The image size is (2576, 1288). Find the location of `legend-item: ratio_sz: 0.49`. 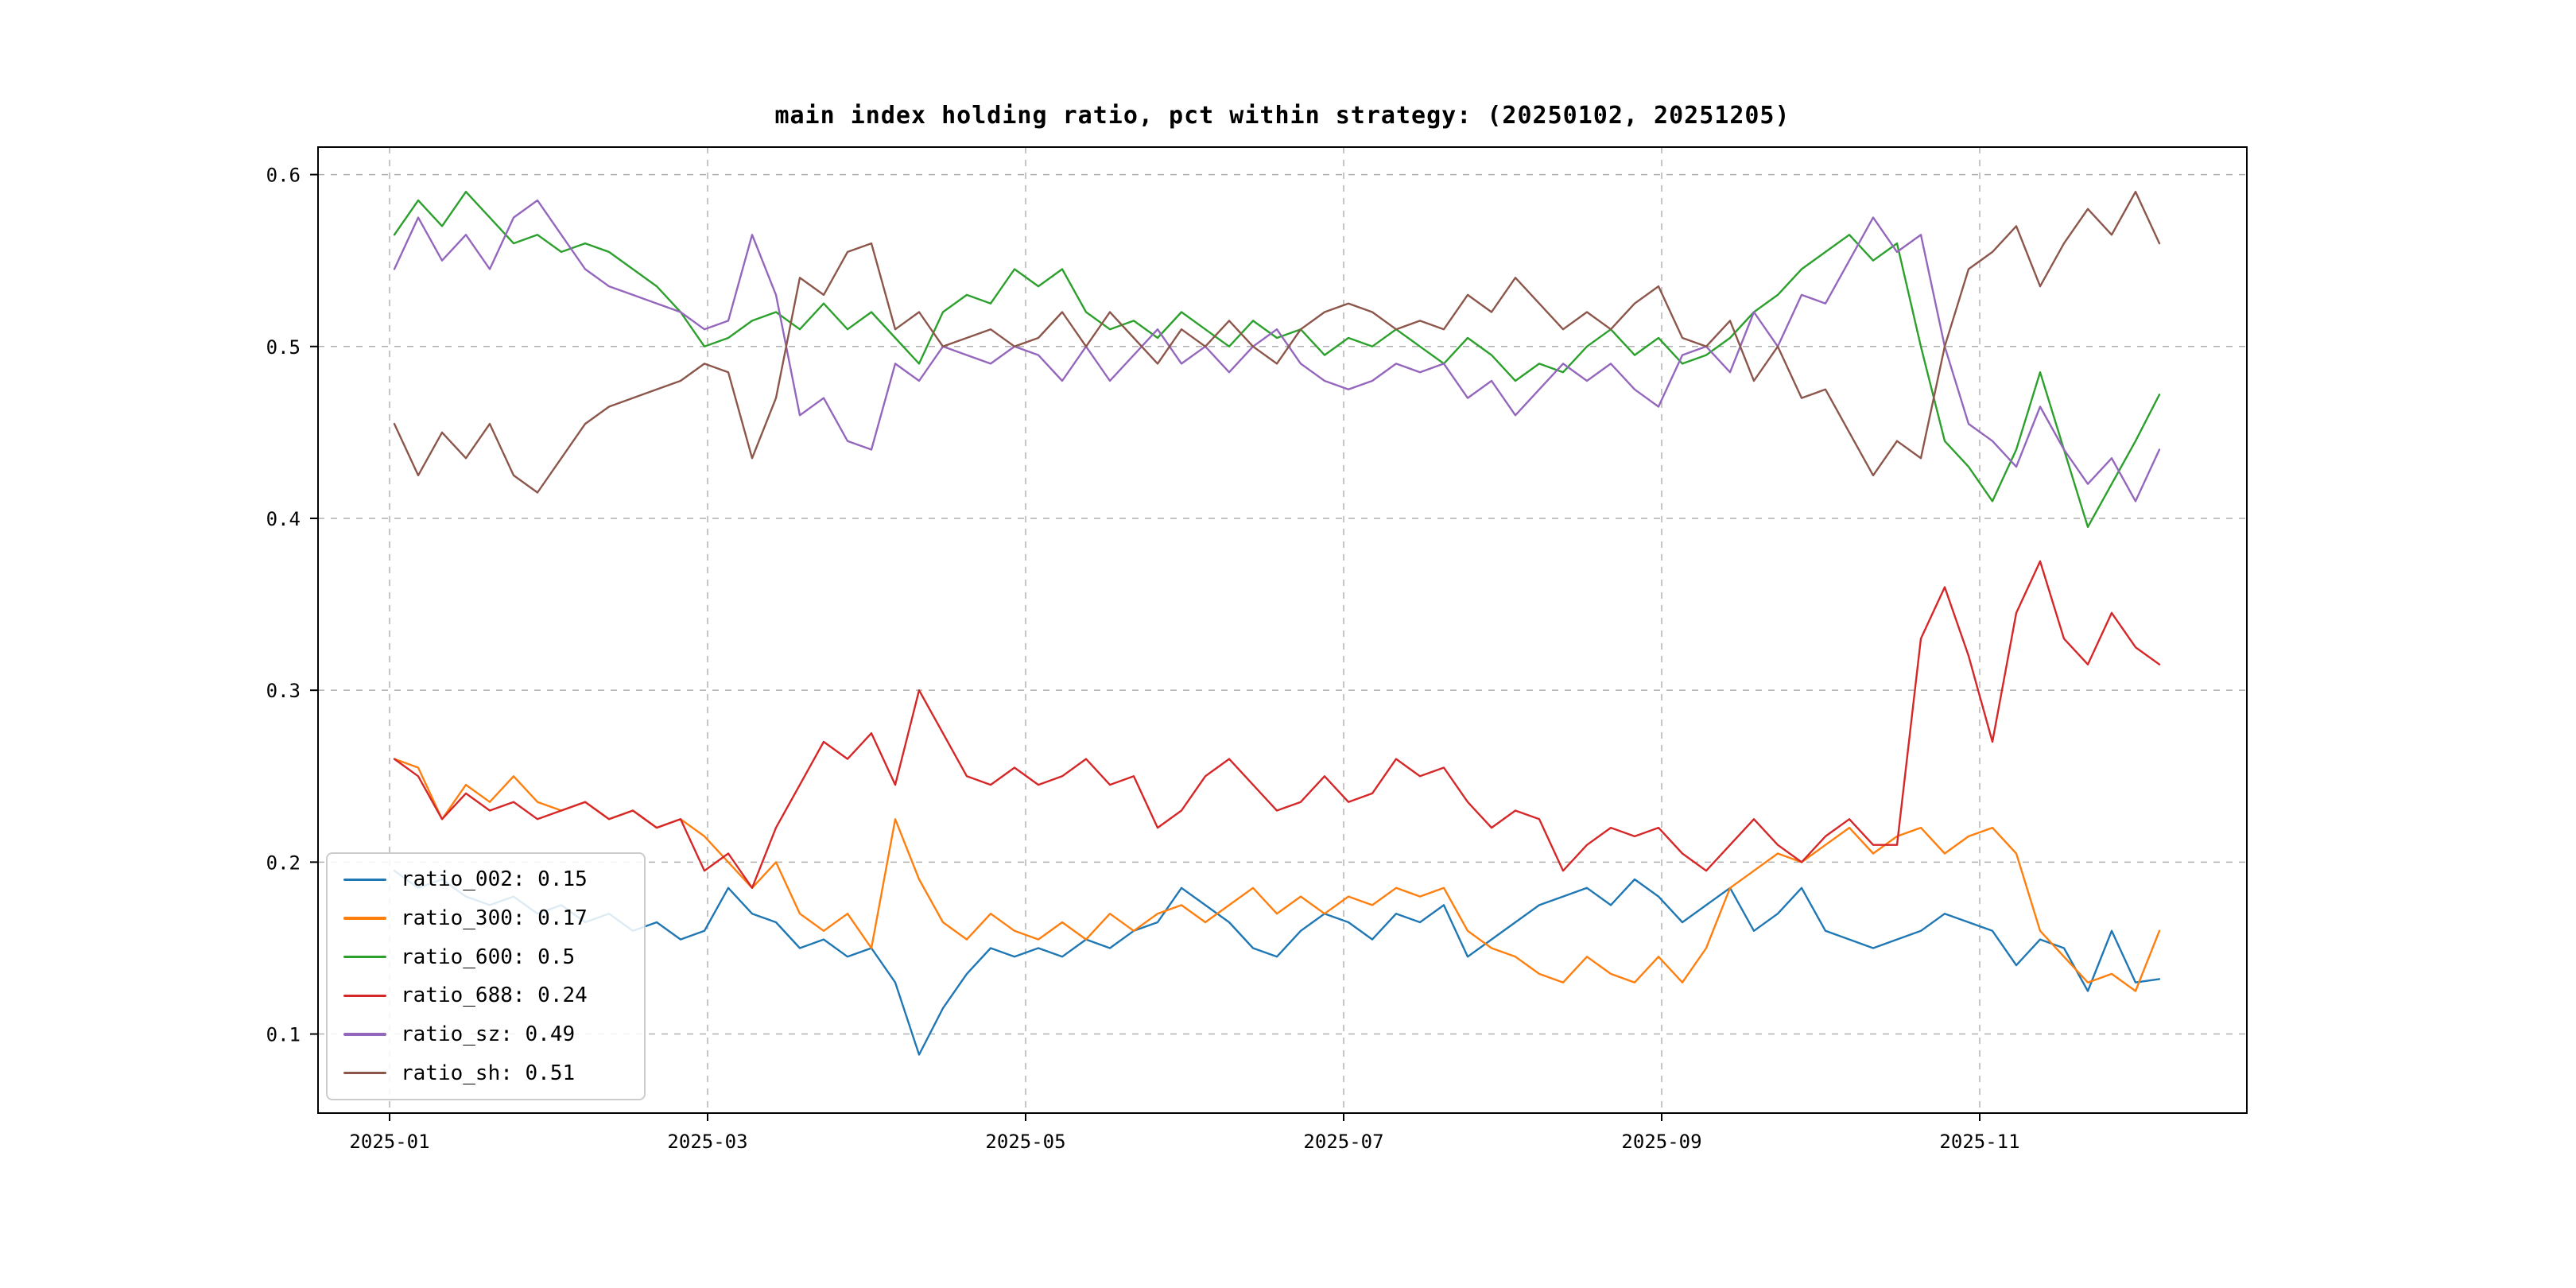

legend-item: ratio_sz: 0.49 is located at coordinates (486, 1034).